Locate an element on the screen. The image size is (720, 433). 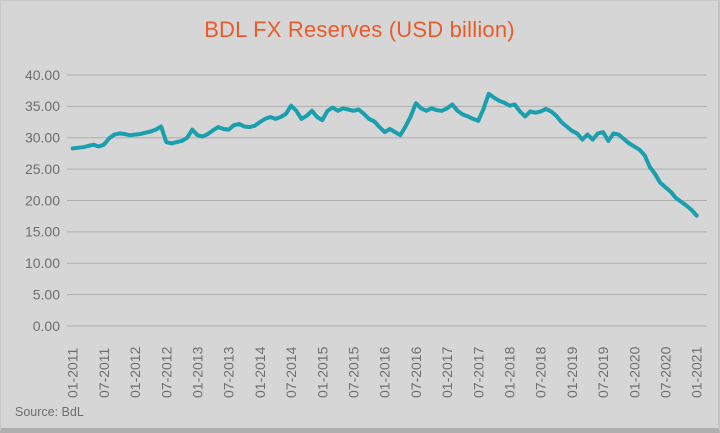
x-tick-label: 01-2011 is located at coordinates (73, 372).